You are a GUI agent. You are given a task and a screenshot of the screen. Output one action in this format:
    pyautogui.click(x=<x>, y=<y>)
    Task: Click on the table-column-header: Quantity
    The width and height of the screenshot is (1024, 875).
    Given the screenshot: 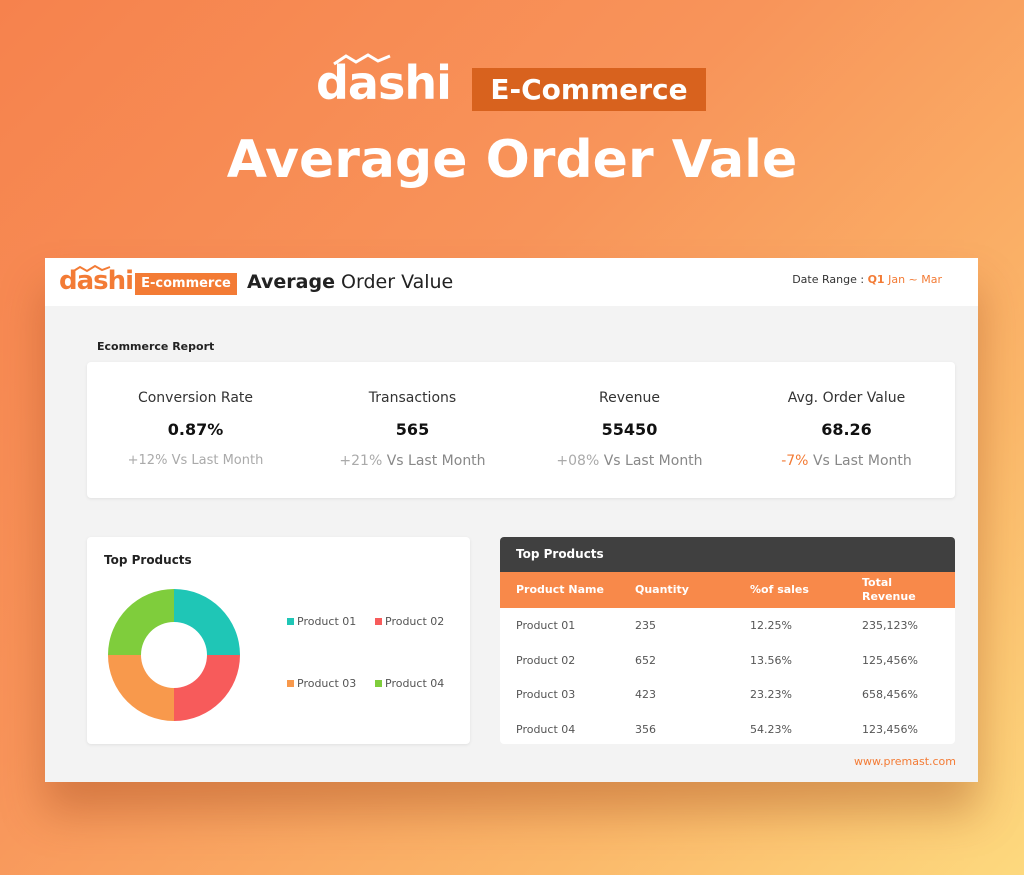 What is the action you would take?
    pyautogui.click(x=662, y=589)
    